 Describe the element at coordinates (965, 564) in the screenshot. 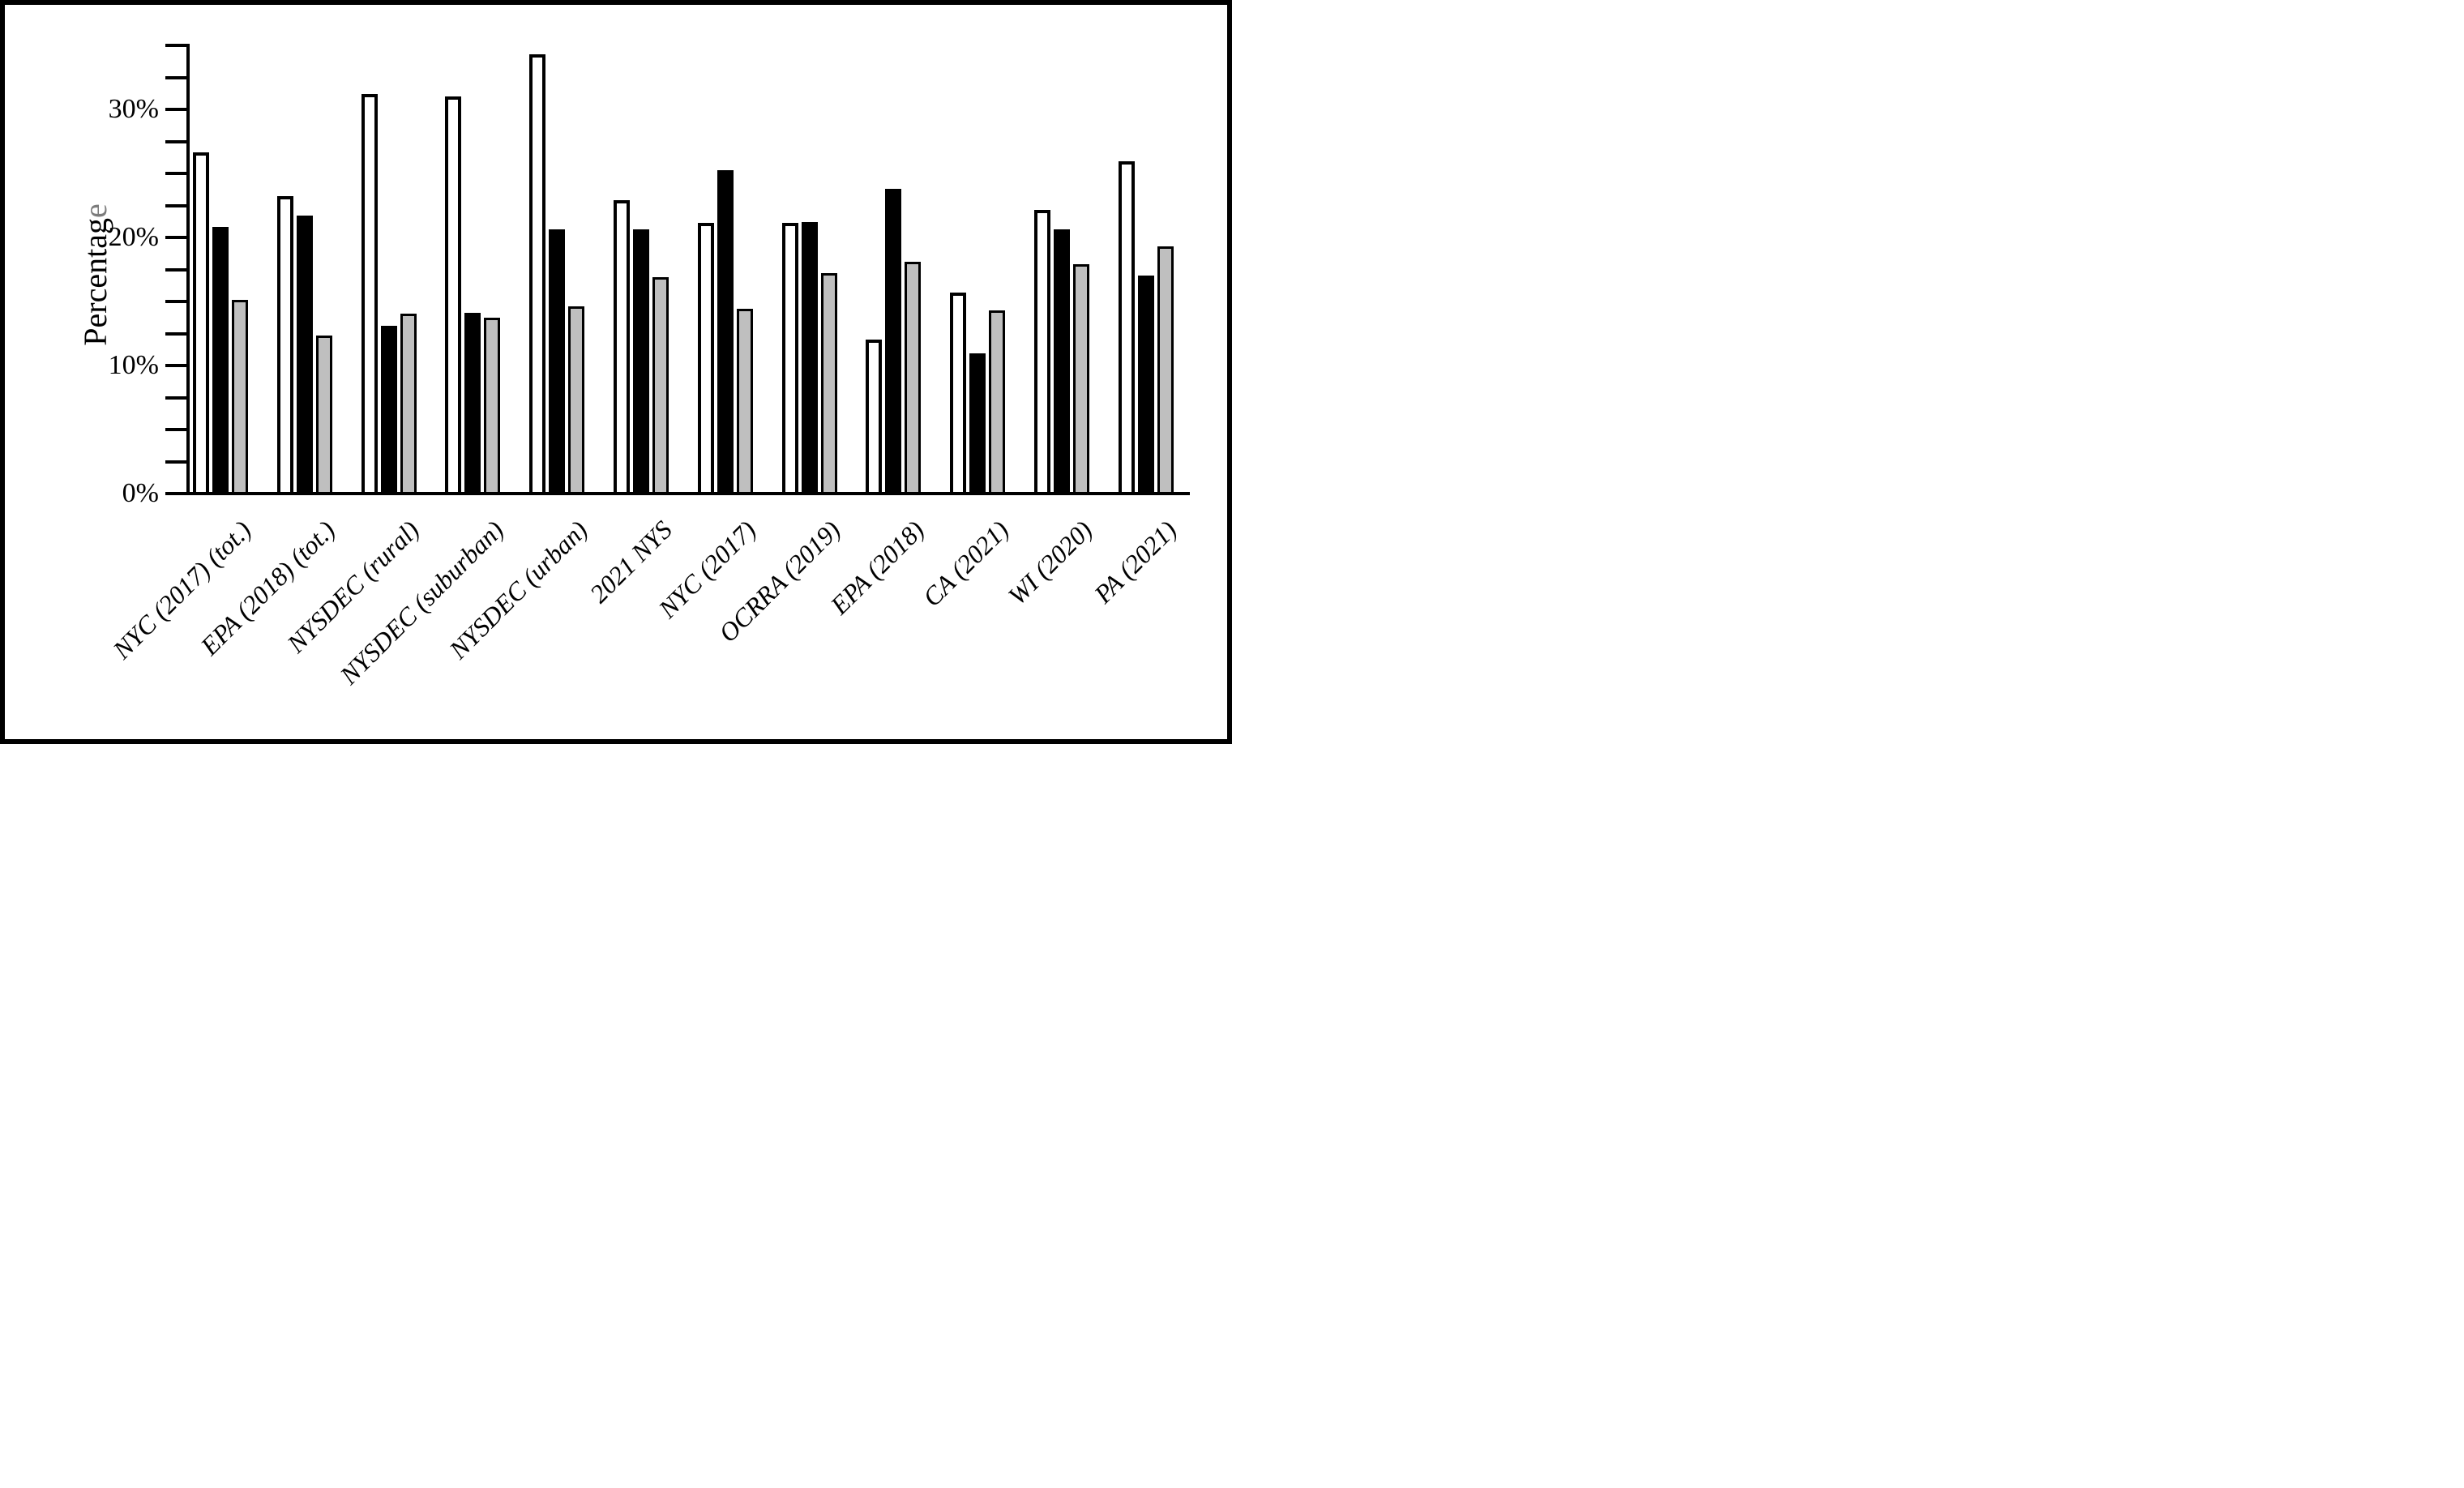

I see `x-tick-label: CA (2021)` at that location.